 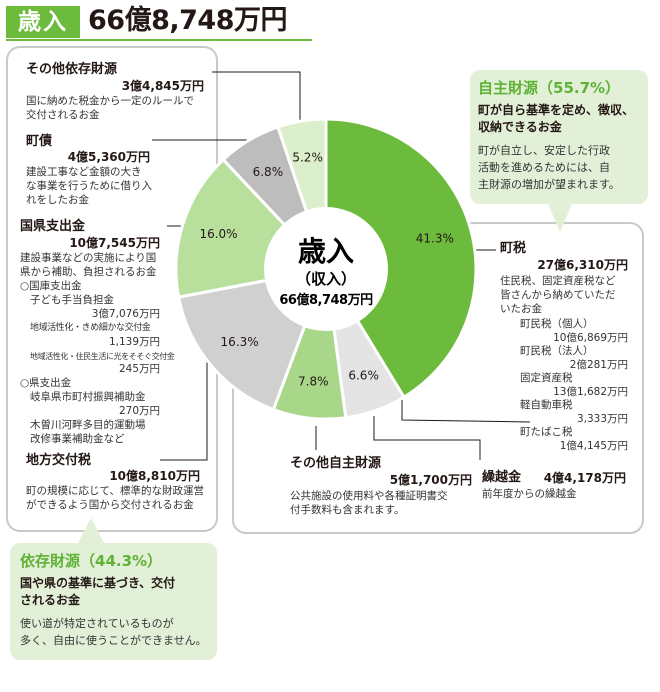 What do you see at coordinates (326, 279) in the screenshot?
I see `pie-center-sub: （収入）` at bounding box center [326, 279].